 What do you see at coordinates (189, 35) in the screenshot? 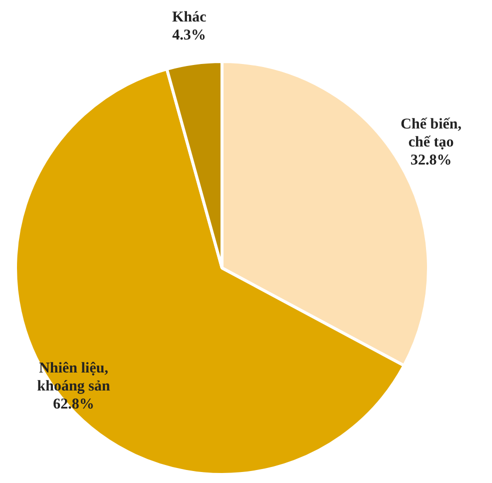
I see `data-label: 4.3%` at bounding box center [189, 35].